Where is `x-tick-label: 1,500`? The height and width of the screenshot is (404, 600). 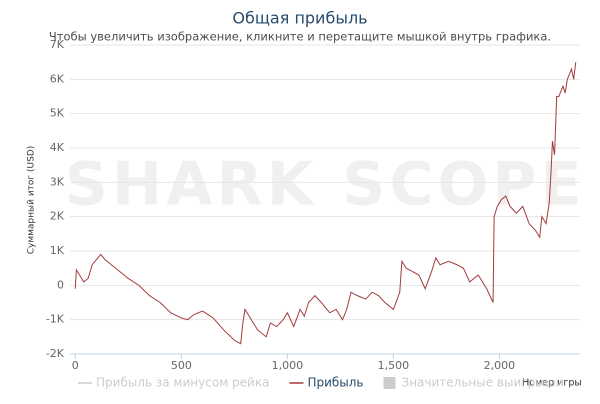 x-tick-label: 1,500 is located at coordinates (394, 365).